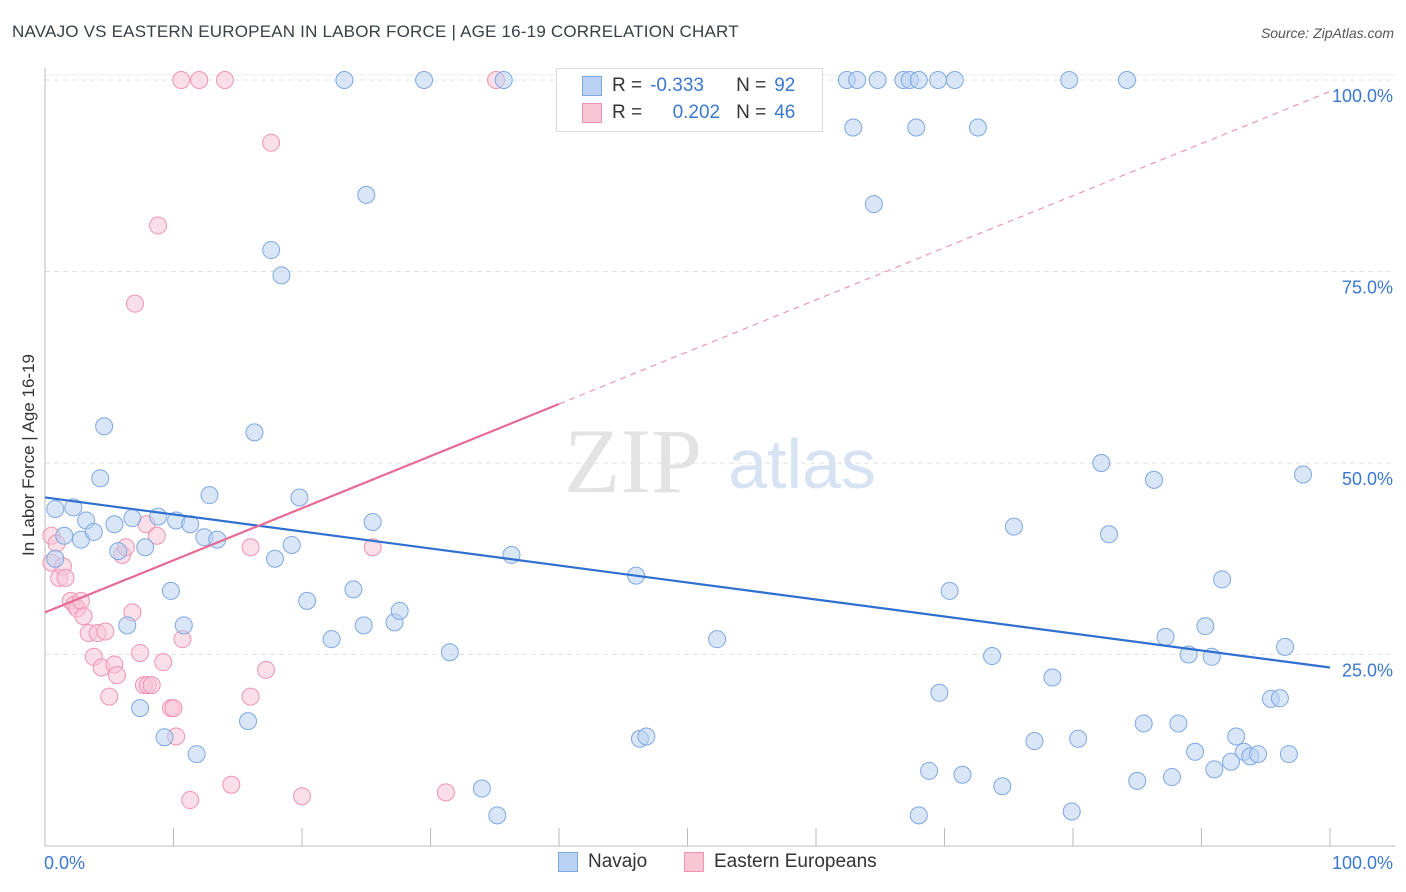 The image size is (1406, 892). Describe the element at coordinates (751, 85) in the screenshot. I see `legend-n-label: N =` at that location.